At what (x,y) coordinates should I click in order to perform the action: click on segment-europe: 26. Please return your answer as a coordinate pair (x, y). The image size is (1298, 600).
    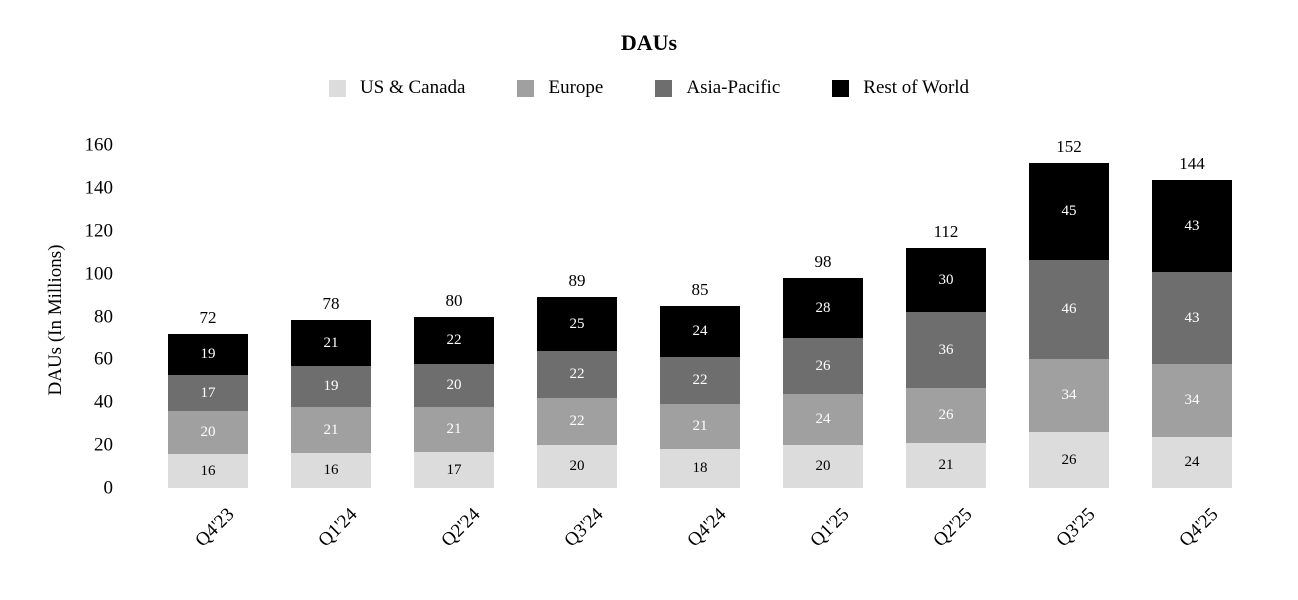
    Looking at the image, I should click on (946, 415).